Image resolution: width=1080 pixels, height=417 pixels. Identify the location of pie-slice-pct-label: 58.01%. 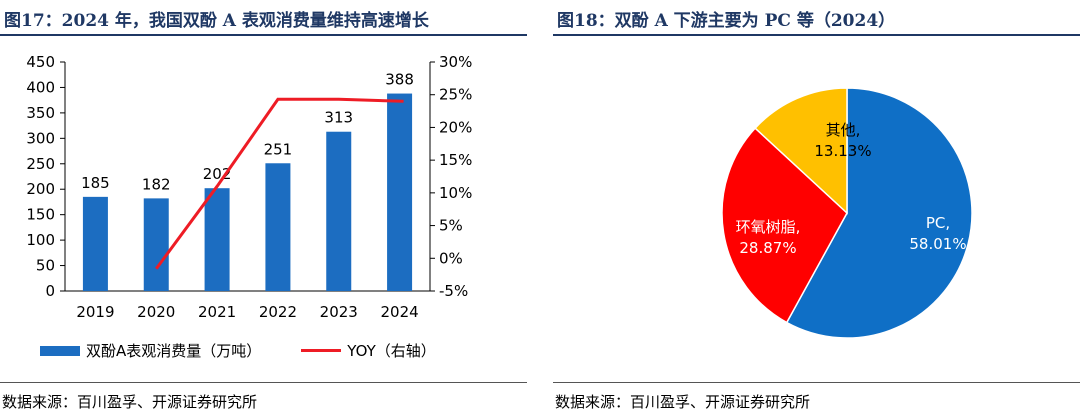
(937, 244).